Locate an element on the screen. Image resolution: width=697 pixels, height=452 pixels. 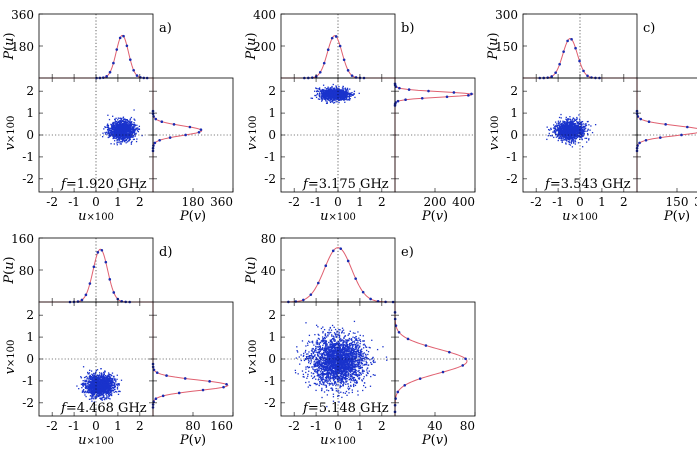
pv-x-tick-label: 300 is located at coordinates (695, 202).